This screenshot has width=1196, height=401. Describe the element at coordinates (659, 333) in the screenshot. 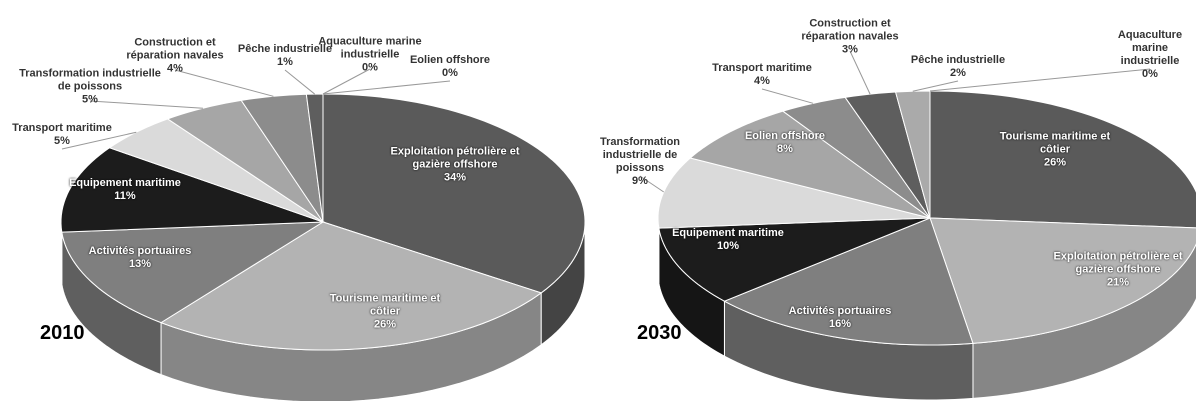

I see `chart-title: 2030` at that location.